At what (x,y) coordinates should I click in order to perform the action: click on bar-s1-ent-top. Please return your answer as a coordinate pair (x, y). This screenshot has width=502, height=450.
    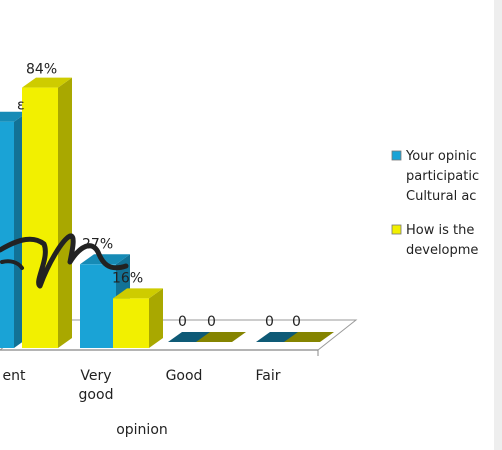
    Looking at the image, I should click on (14, 116).